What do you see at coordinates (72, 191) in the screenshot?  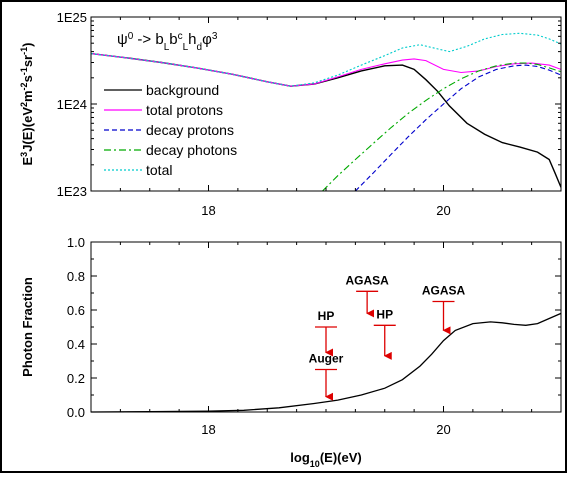 I see `y-tick-label: 1E23` at bounding box center [72, 191].